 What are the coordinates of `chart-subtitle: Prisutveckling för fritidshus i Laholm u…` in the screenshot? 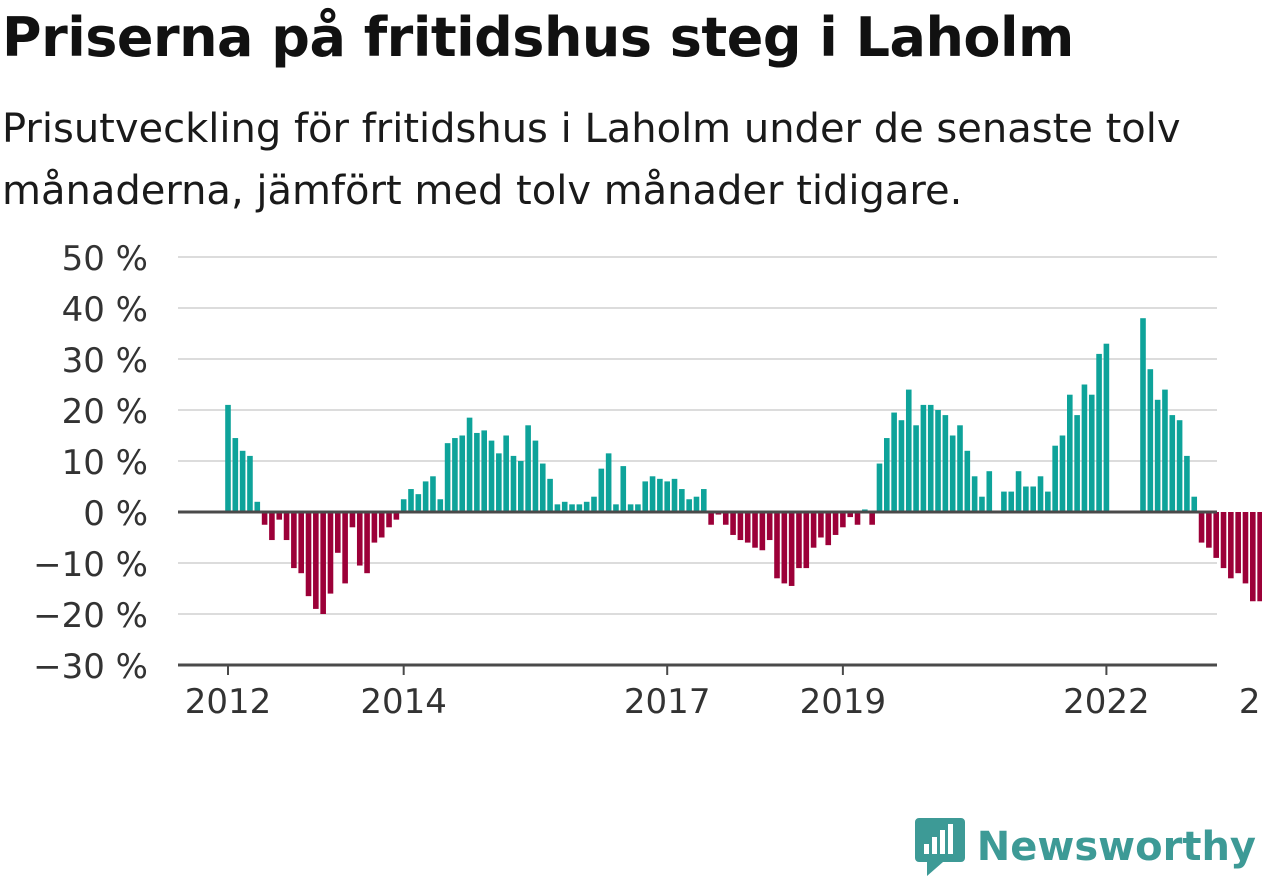 It's located at (591, 160).